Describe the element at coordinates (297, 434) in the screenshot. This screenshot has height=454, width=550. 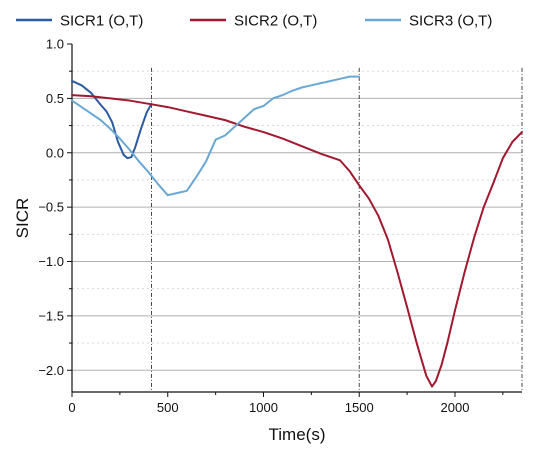
I see `x-axis-title: Time(s)` at that location.